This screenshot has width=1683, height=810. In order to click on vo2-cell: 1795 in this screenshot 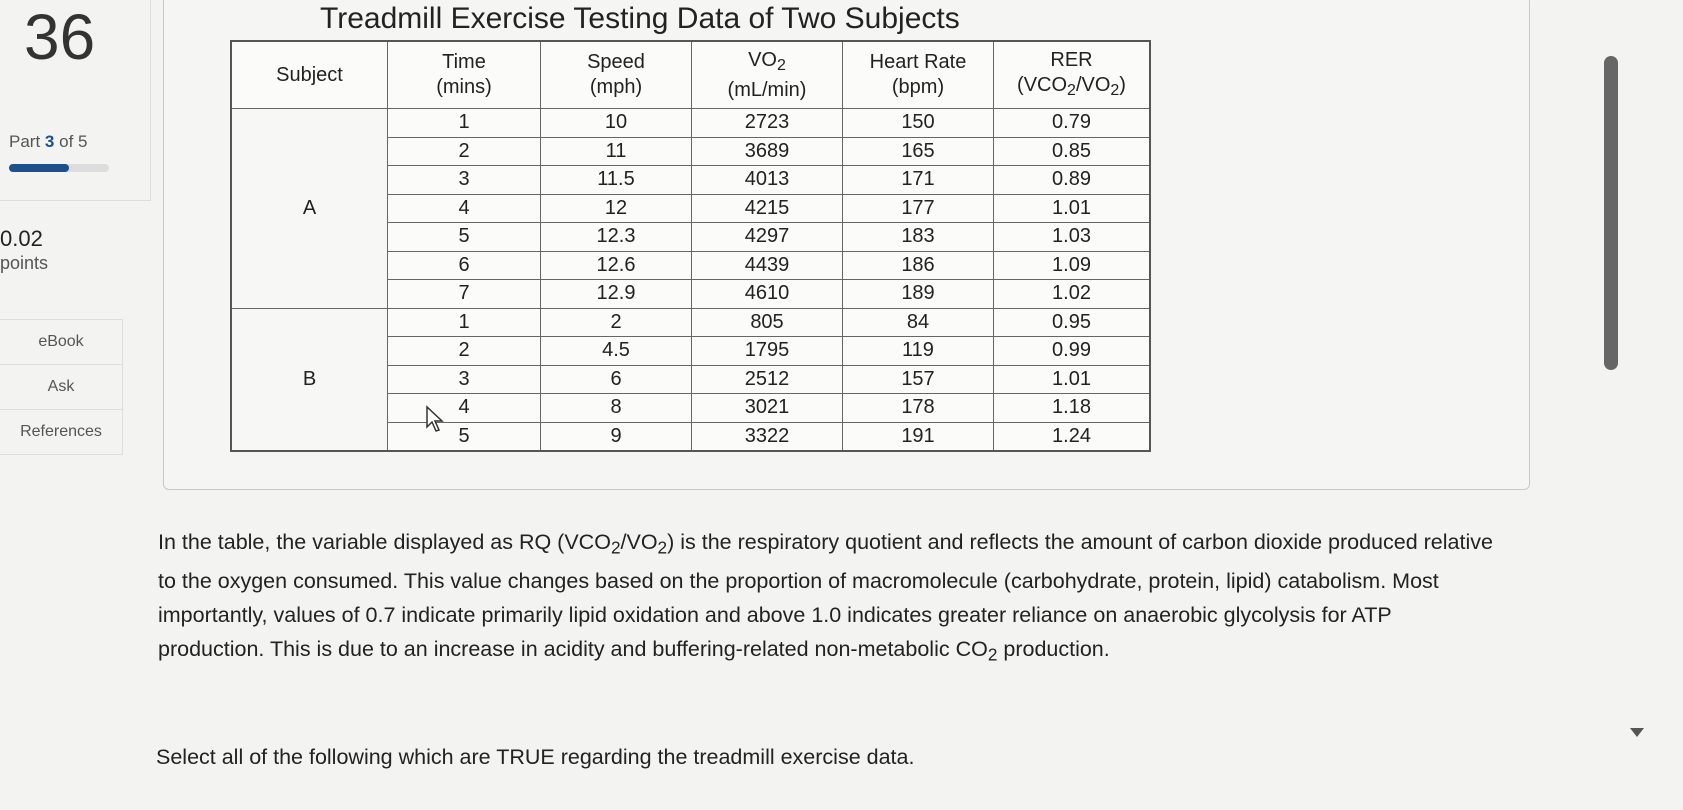, I will do `click(767, 351)`.